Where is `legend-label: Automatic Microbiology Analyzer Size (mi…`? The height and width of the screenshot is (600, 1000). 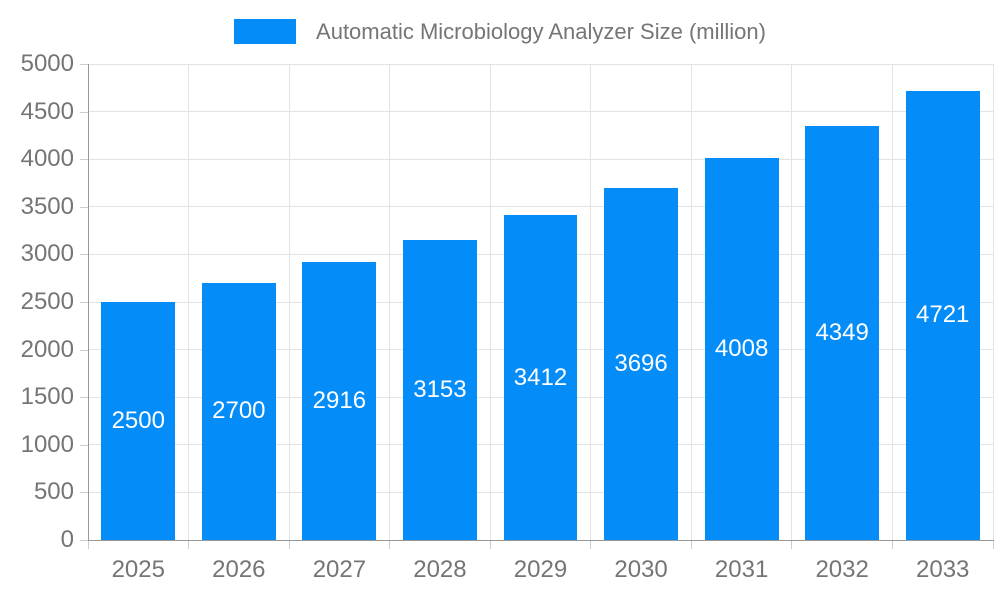 legend-label: Automatic Microbiology Analyzer Size (mi… is located at coordinates (541, 31).